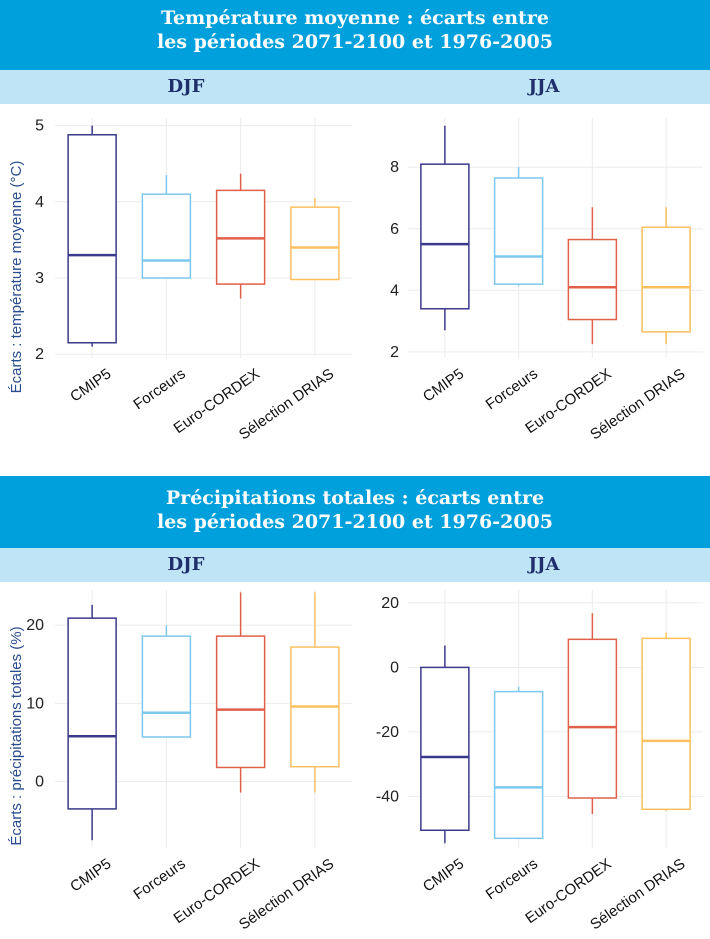 The height and width of the screenshot is (939, 710). What do you see at coordinates (39, 278) in the screenshot?
I see `y-tick-label: 3` at bounding box center [39, 278].